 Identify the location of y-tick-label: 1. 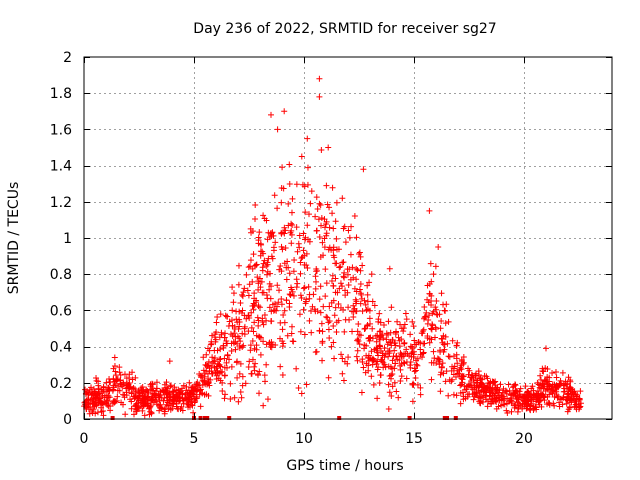
(67, 239).